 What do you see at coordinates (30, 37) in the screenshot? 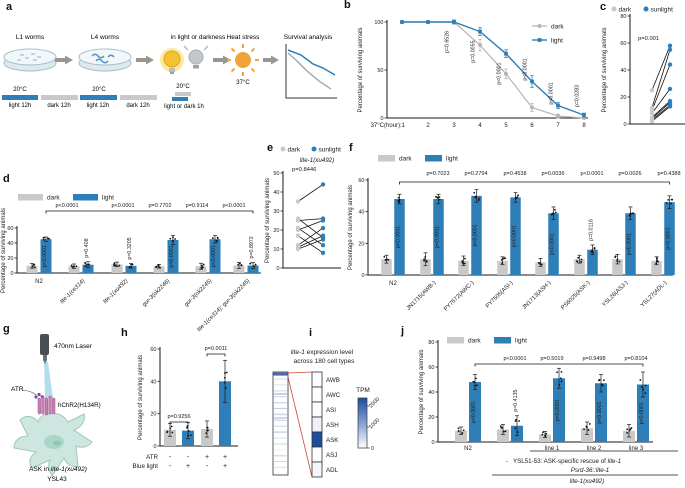
I see `step-title-l1: L1 worms` at bounding box center [30, 37].